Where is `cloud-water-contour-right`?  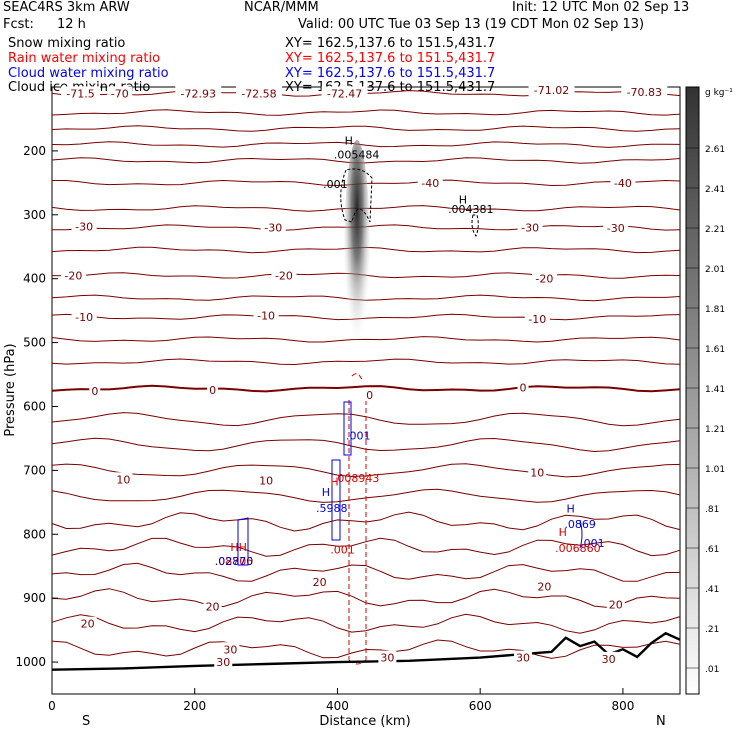
cloud-water-contour-right is located at coordinates (581, 534).